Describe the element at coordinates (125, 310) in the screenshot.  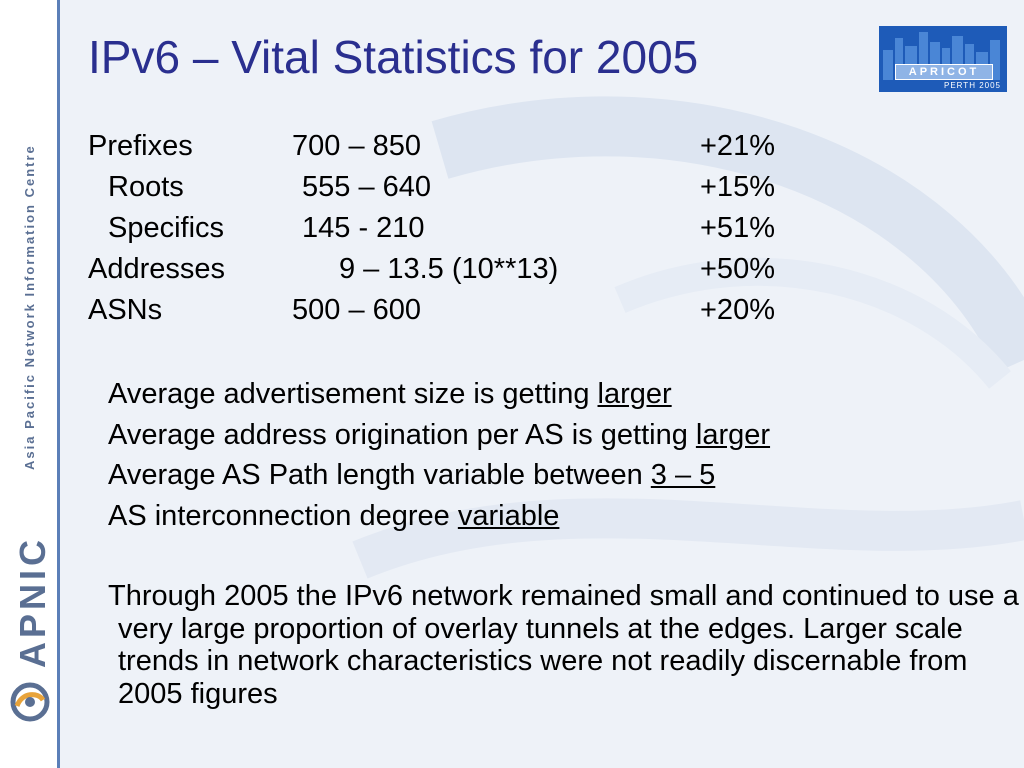
I see `stat-label: ASNs` at that location.